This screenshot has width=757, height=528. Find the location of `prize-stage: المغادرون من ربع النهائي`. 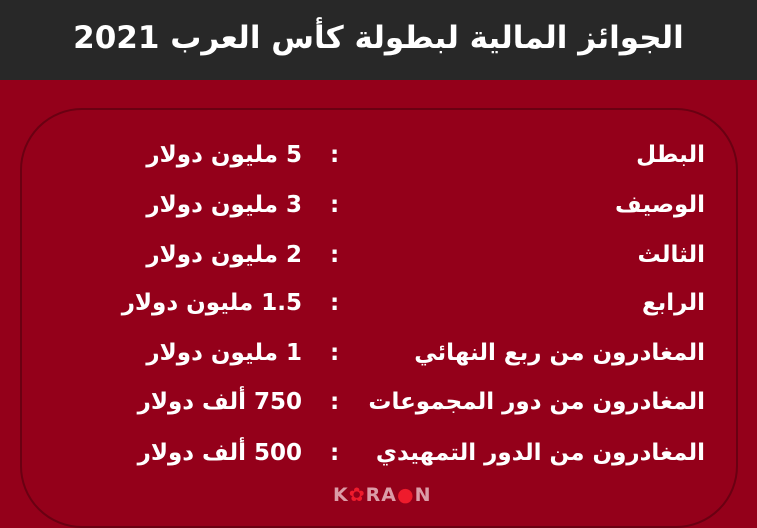

prize-stage: المغادرون من ربع النهائي is located at coordinates (559, 353).